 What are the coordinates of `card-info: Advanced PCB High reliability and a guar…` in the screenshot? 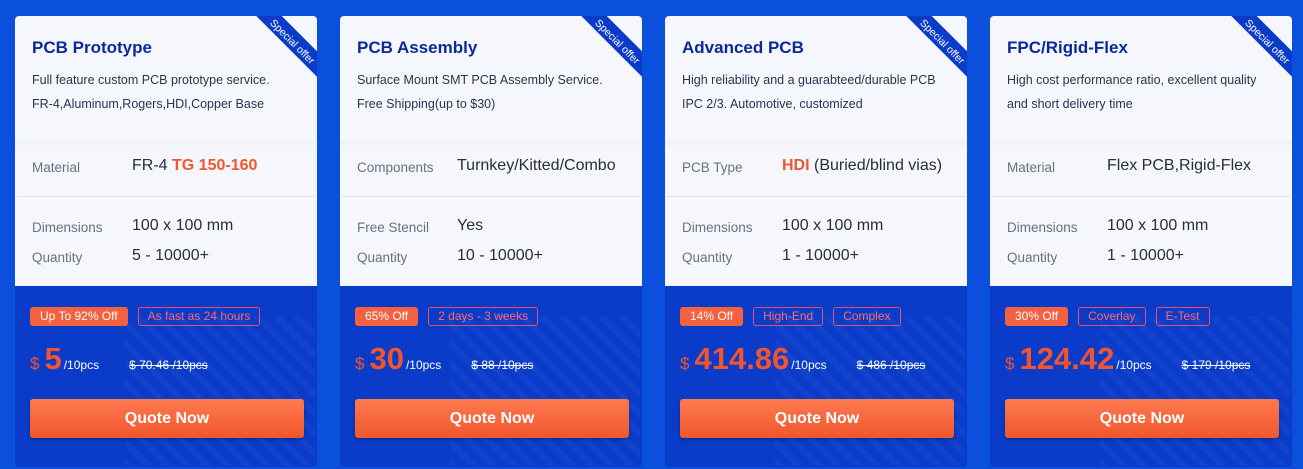 It's located at (816, 151).